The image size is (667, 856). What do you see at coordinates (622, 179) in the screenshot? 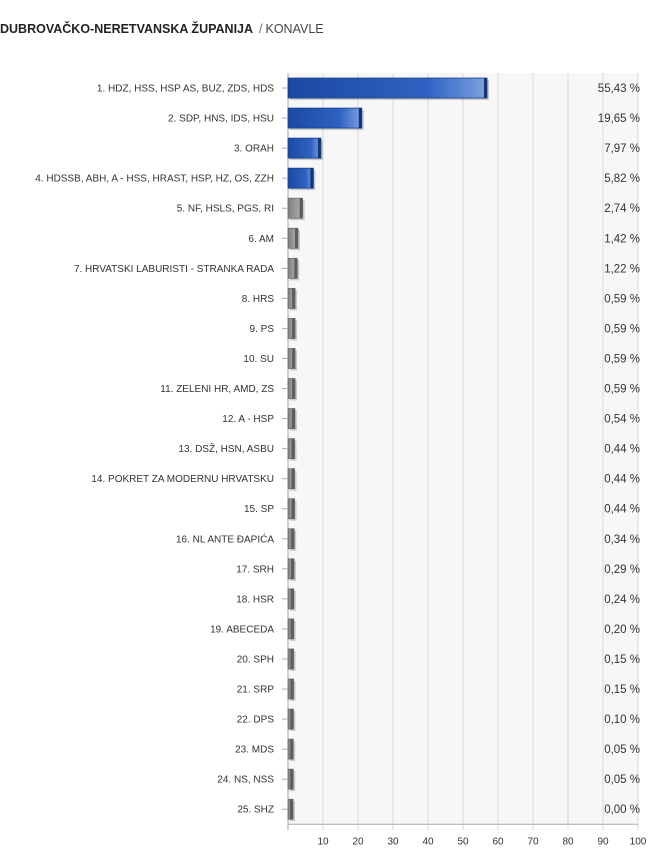
I see `value-label: 5,82 %` at bounding box center [622, 179].